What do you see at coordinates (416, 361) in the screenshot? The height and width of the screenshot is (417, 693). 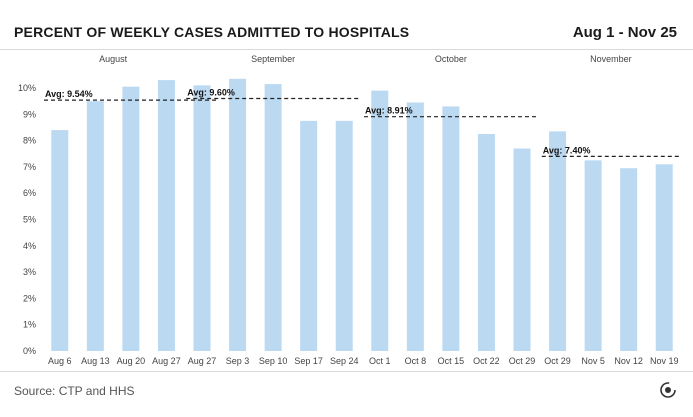 I see `x-tick-label: Oct 8` at bounding box center [416, 361].